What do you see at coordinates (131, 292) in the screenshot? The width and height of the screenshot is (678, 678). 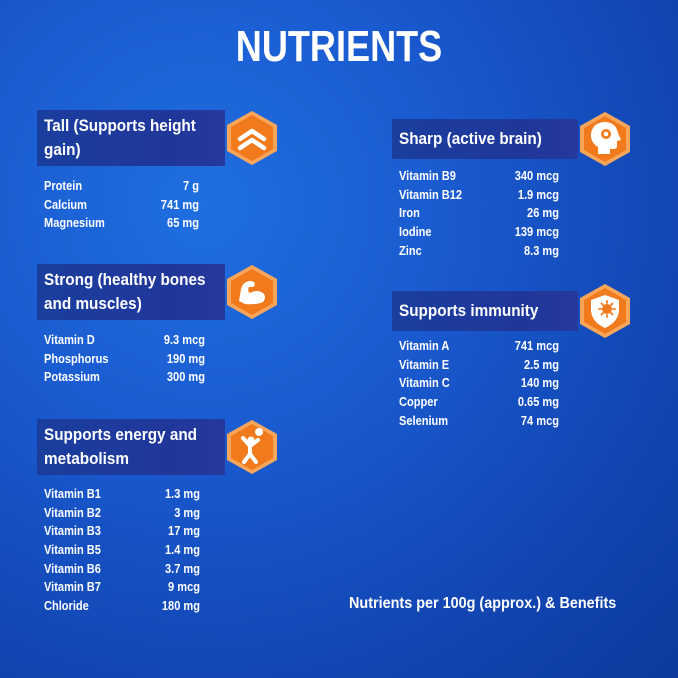 I see `section-banner: Strong (healthy bones and muscles)` at bounding box center [131, 292].